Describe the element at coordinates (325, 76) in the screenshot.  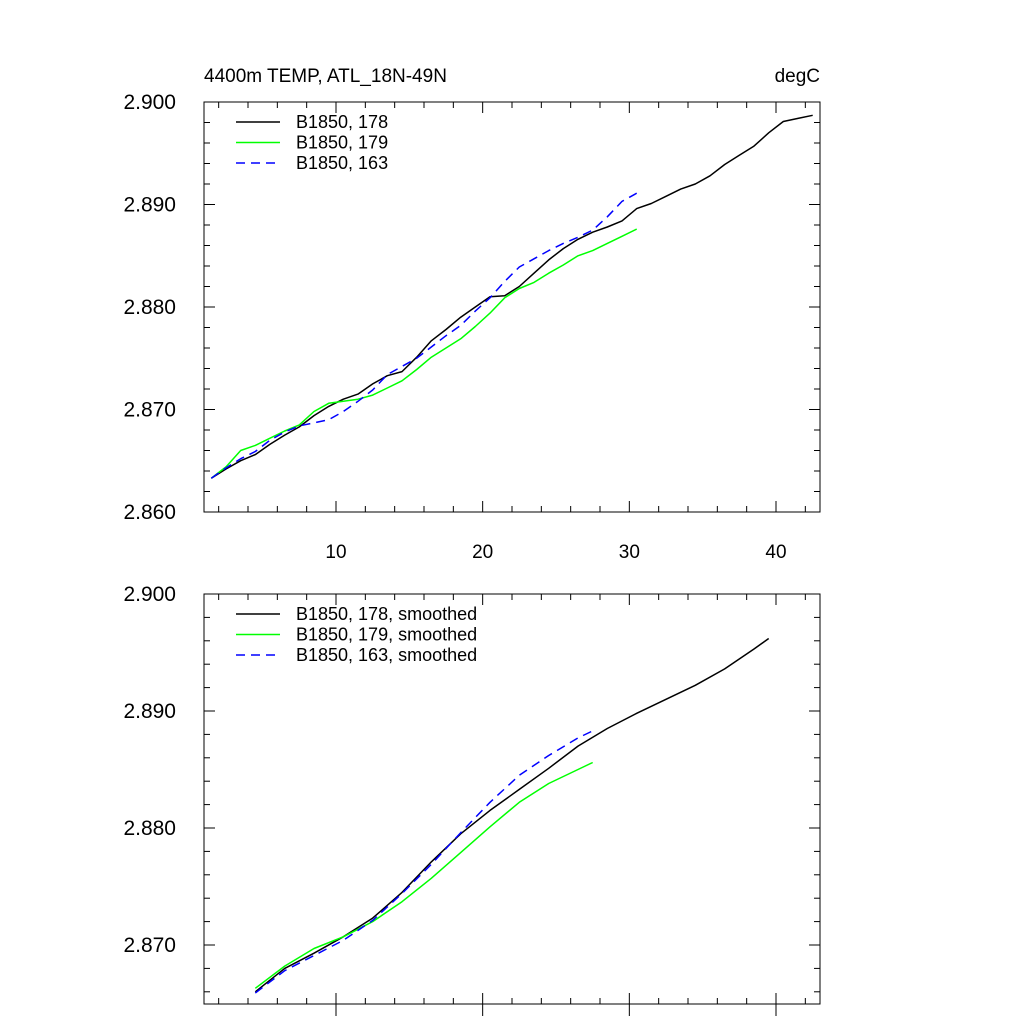
I see `panel-title: 4400m TEMP, ATL_18N-49N` at that location.